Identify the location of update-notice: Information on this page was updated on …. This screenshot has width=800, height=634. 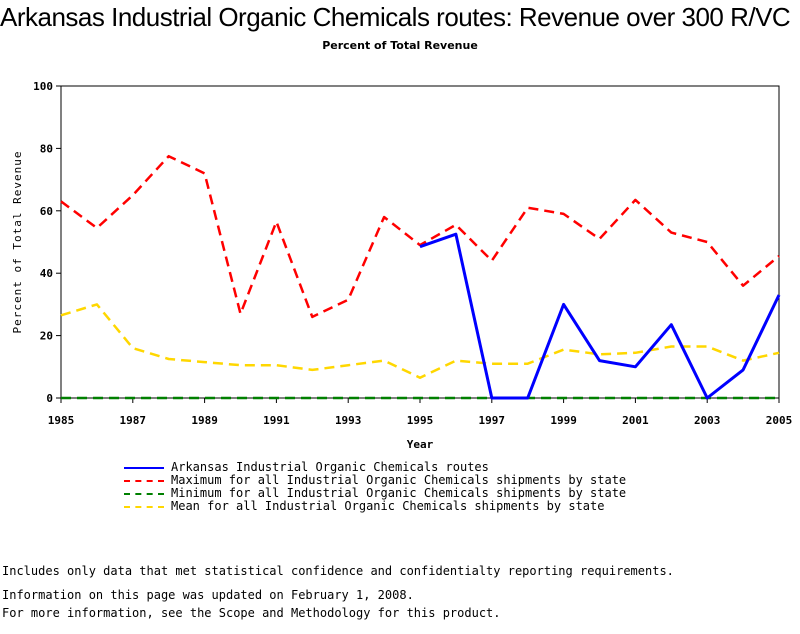
(208, 595).